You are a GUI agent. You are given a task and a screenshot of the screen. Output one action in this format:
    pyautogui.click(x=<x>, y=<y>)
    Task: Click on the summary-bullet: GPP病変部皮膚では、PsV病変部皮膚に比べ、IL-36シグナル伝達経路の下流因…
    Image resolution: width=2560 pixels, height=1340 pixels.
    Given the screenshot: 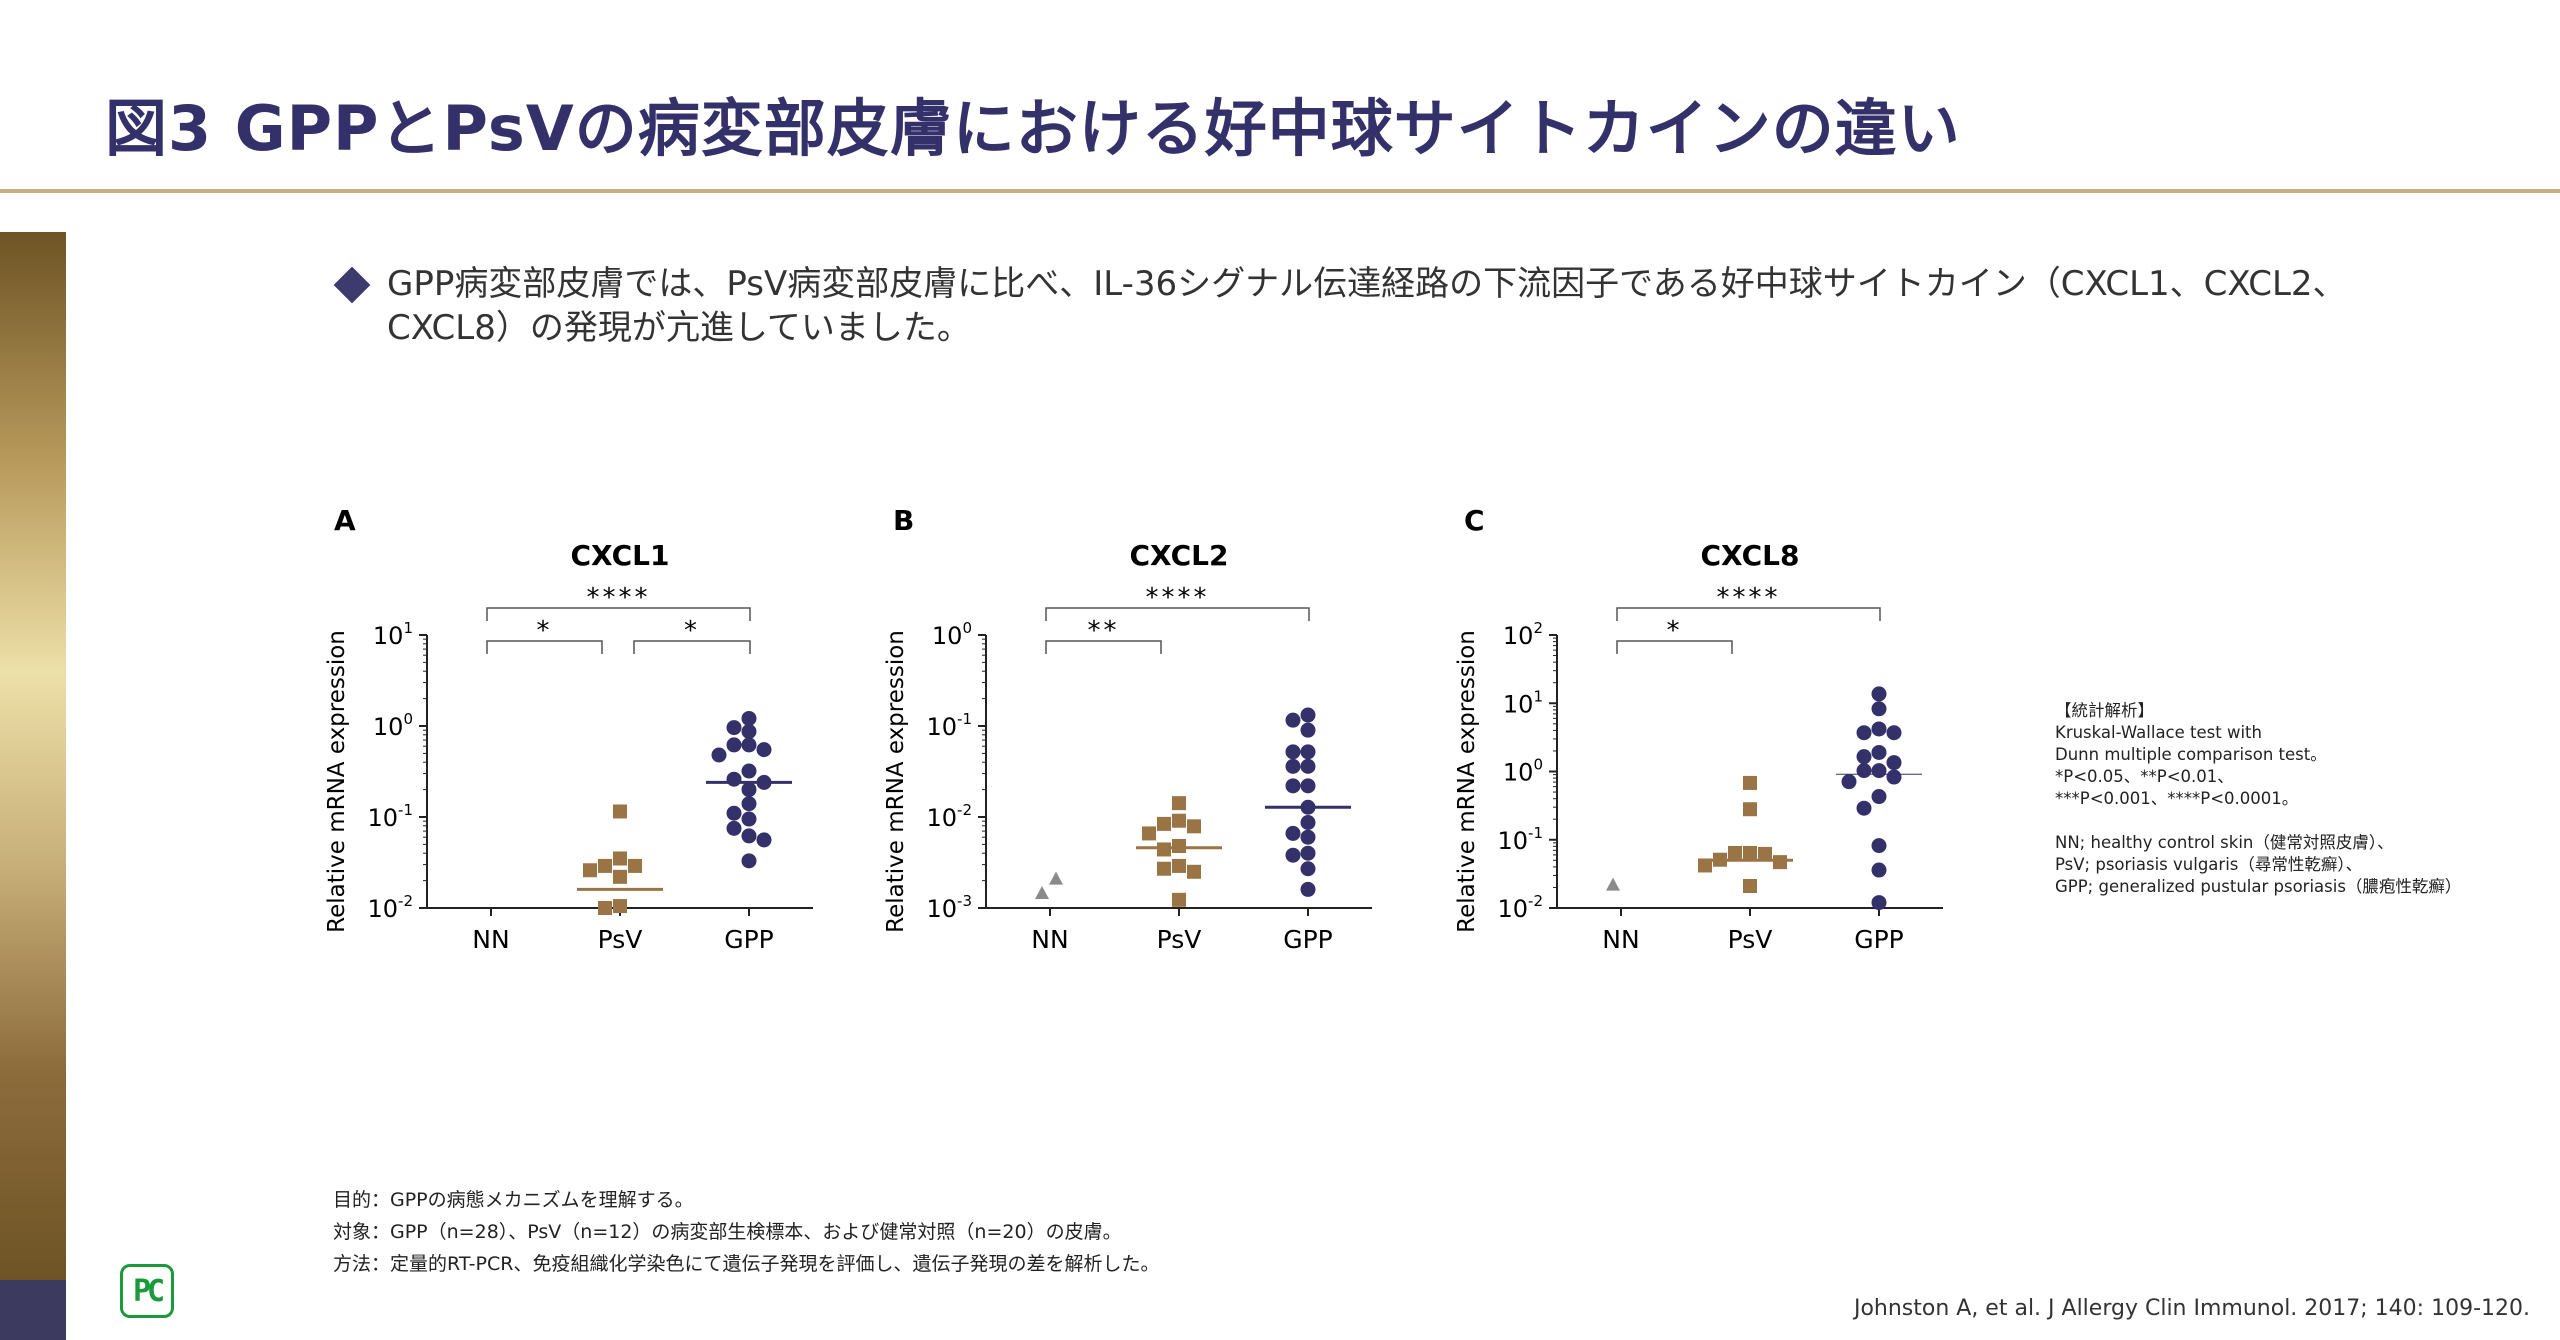 What is the action you would take?
    pyautogui.click(x=1358, y=306)
    